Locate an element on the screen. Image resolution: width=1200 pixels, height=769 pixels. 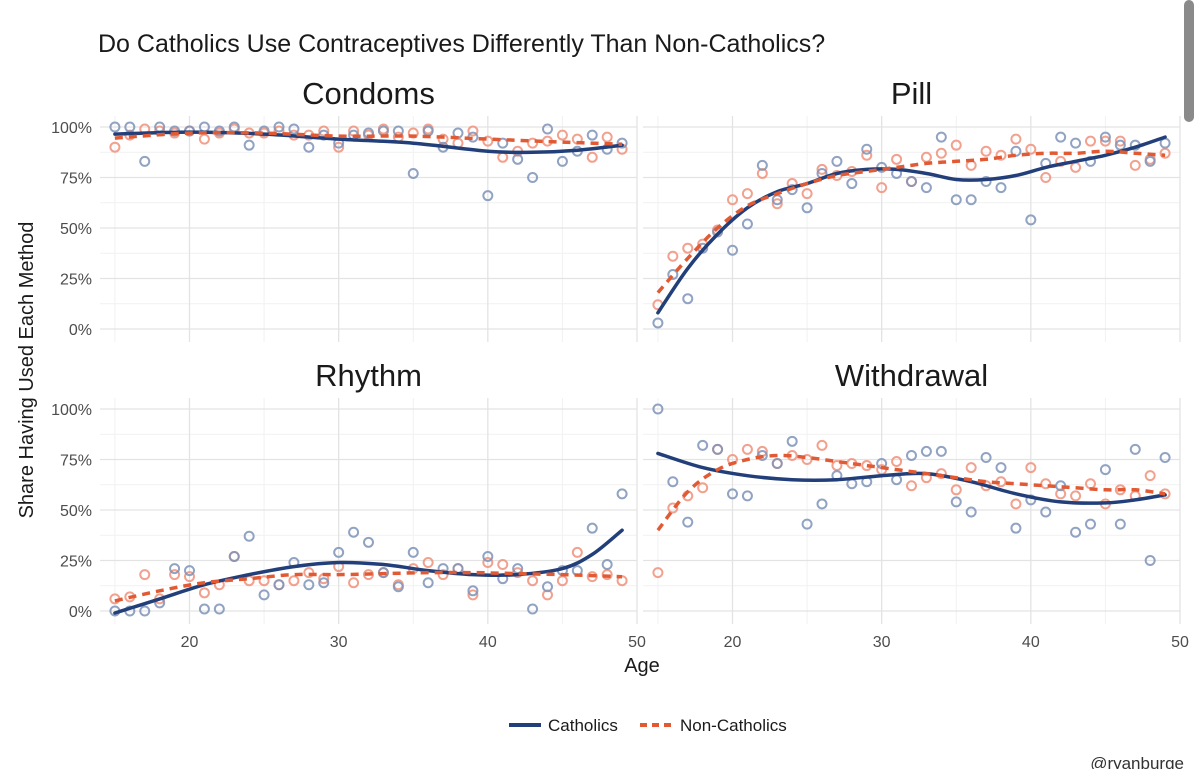
legend-label-catholics: Catholics is located at coordinates (583, 725).